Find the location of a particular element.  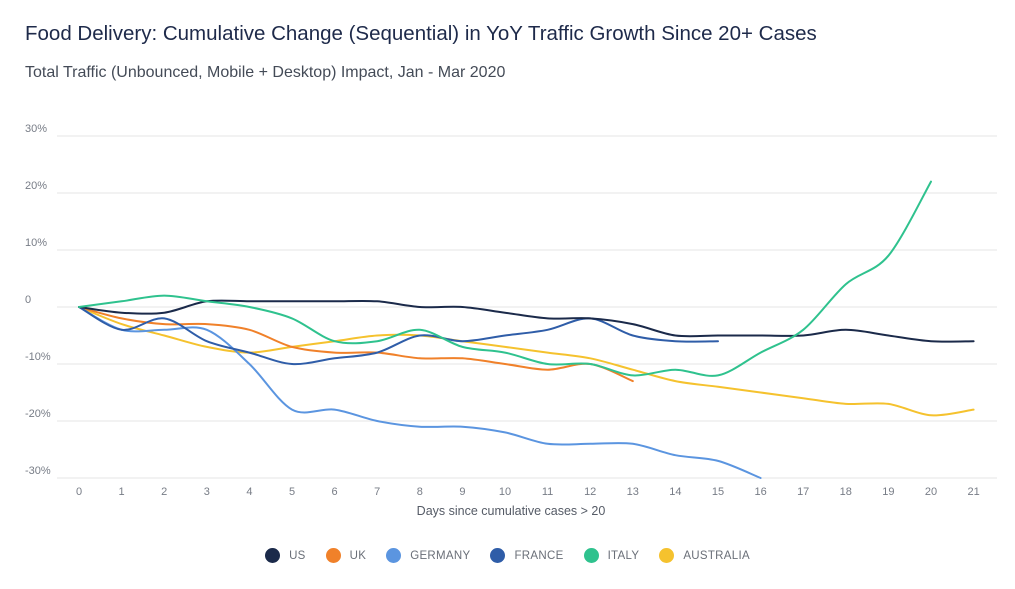

x-tick-label: 2 is located at coordinates (164, 492).